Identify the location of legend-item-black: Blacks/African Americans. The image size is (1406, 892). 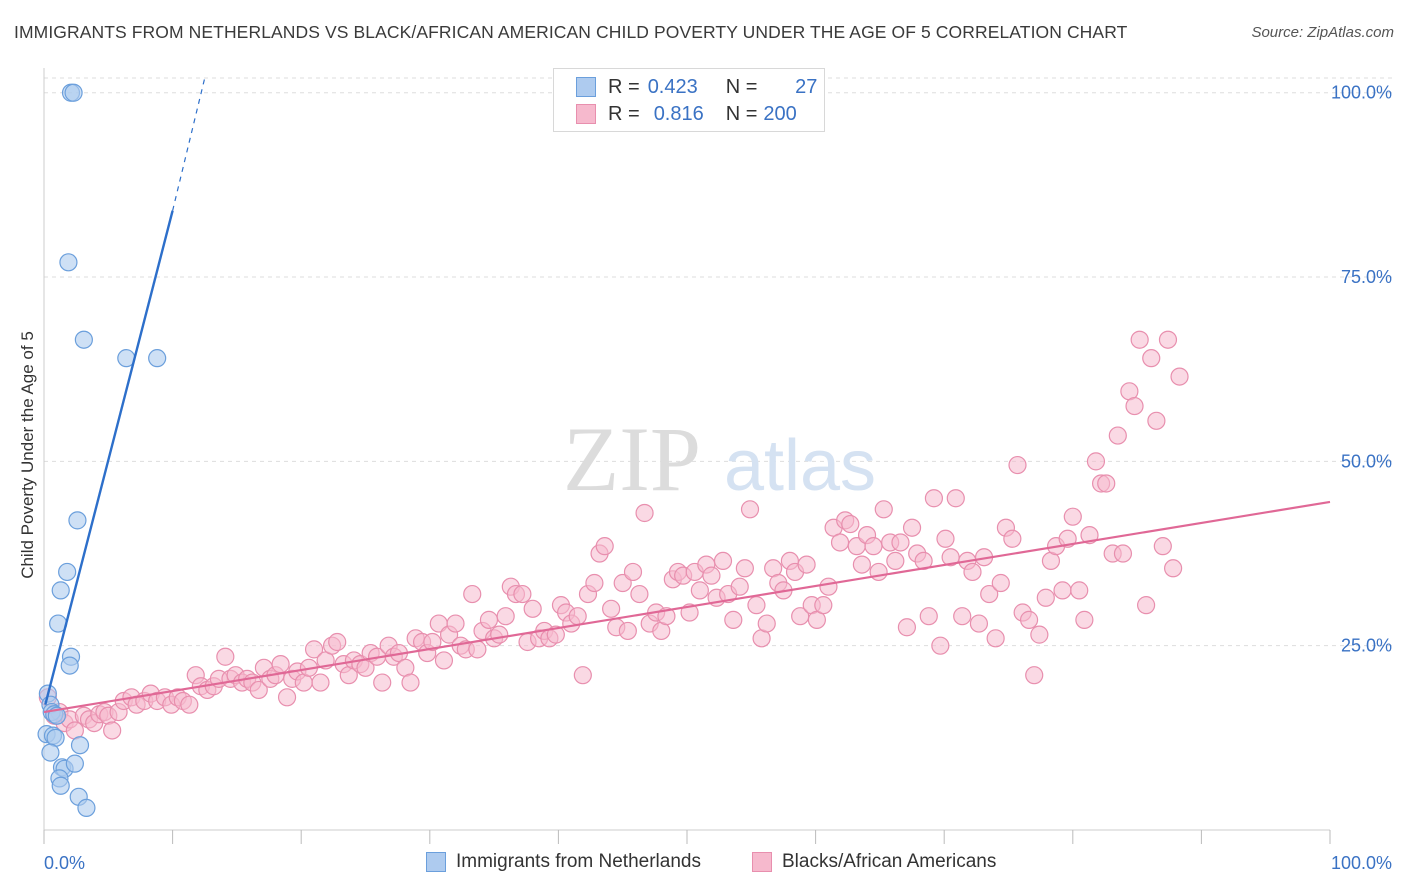
(874, 862).